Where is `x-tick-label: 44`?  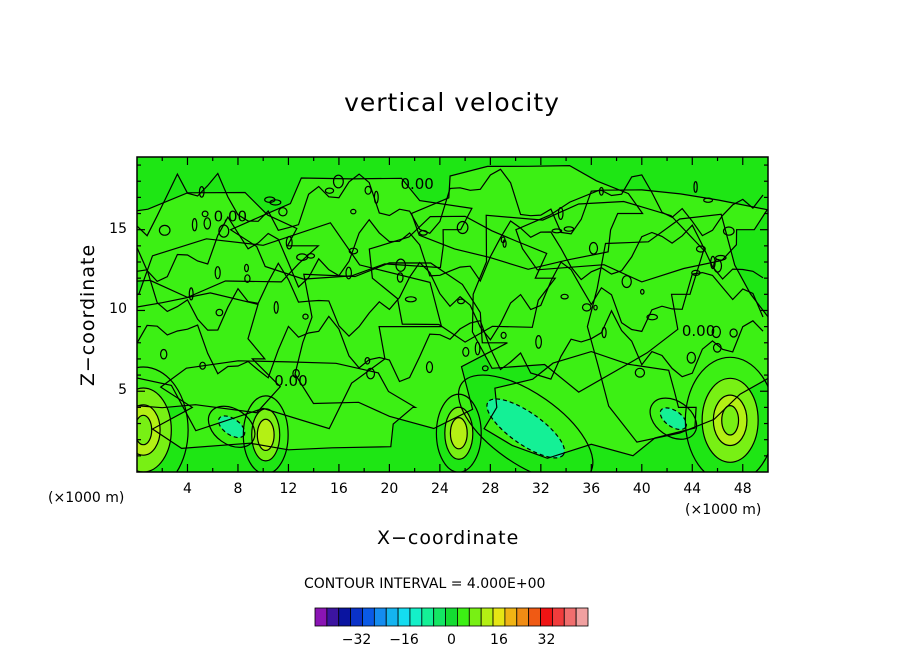 x-tick-label: 44 is located at coordinates (692, 489).